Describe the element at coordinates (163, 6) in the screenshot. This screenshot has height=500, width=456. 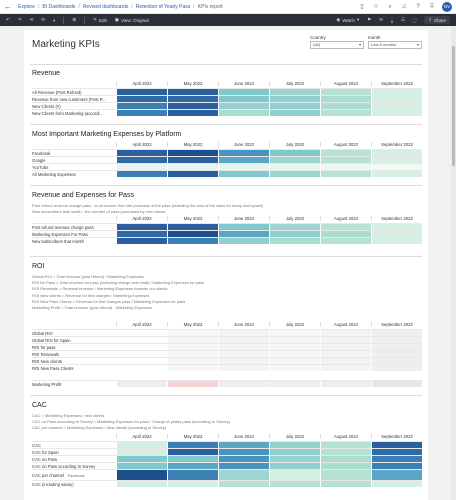
I see `breadcrumb-retention: Retention of Yearly Pass` at that location.